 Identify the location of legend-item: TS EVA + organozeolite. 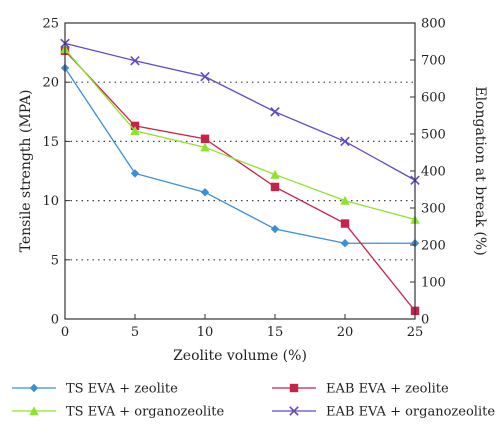
(118, 412).